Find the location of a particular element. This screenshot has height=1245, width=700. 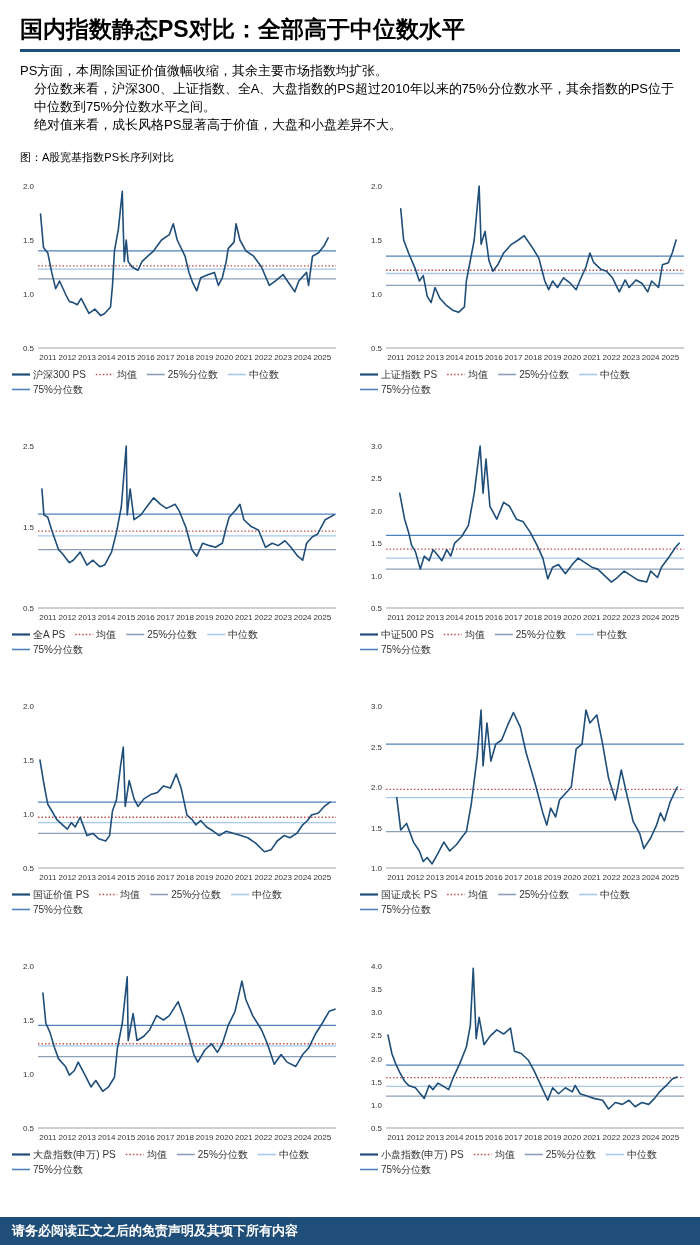

legend-label: 小盘指数(申万) PS is located at coordinates (423, 1154).